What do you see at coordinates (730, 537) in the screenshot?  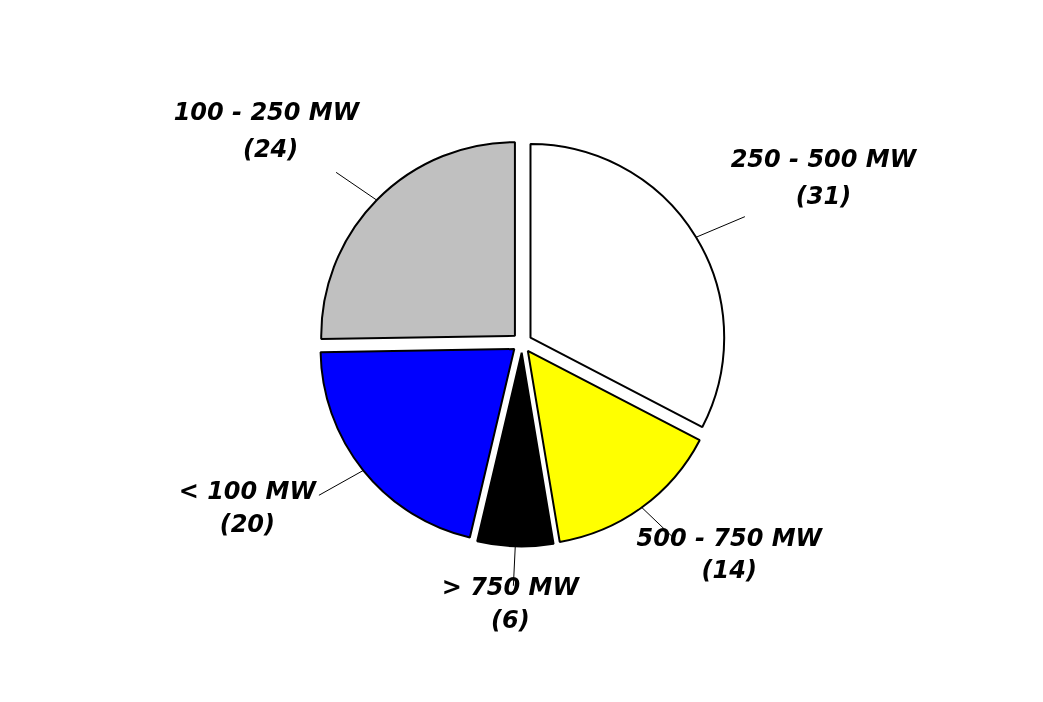 I see `slice-label: 500 - 750 MW` at bounding box center [730, 537].